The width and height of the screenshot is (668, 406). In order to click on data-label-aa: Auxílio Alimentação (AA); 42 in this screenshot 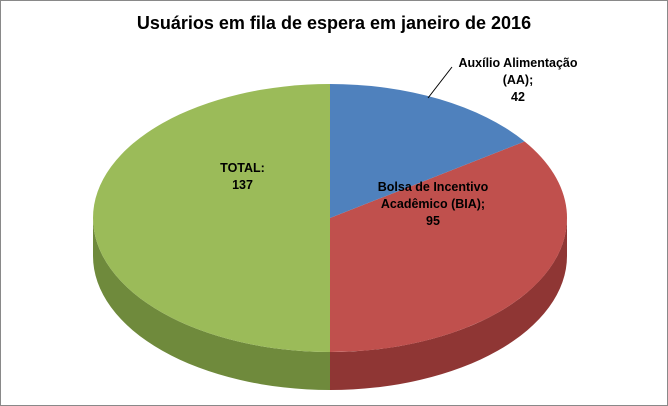, I will do `click(518, 80)`.